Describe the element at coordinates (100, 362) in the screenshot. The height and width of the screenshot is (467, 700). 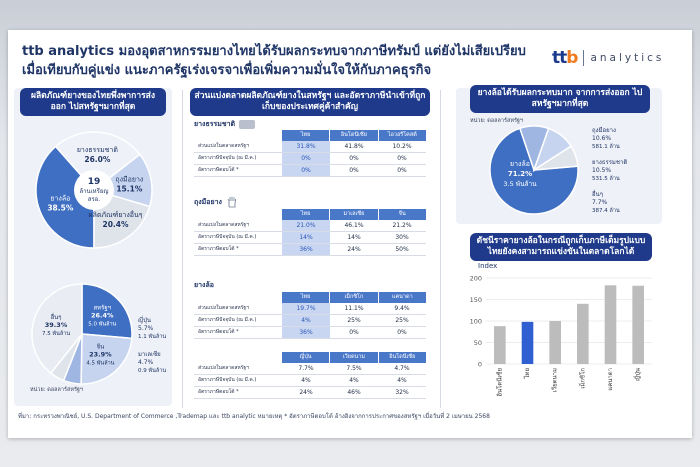
I see `pie2-sub-1: 4.5 พันล้าน` at that location.